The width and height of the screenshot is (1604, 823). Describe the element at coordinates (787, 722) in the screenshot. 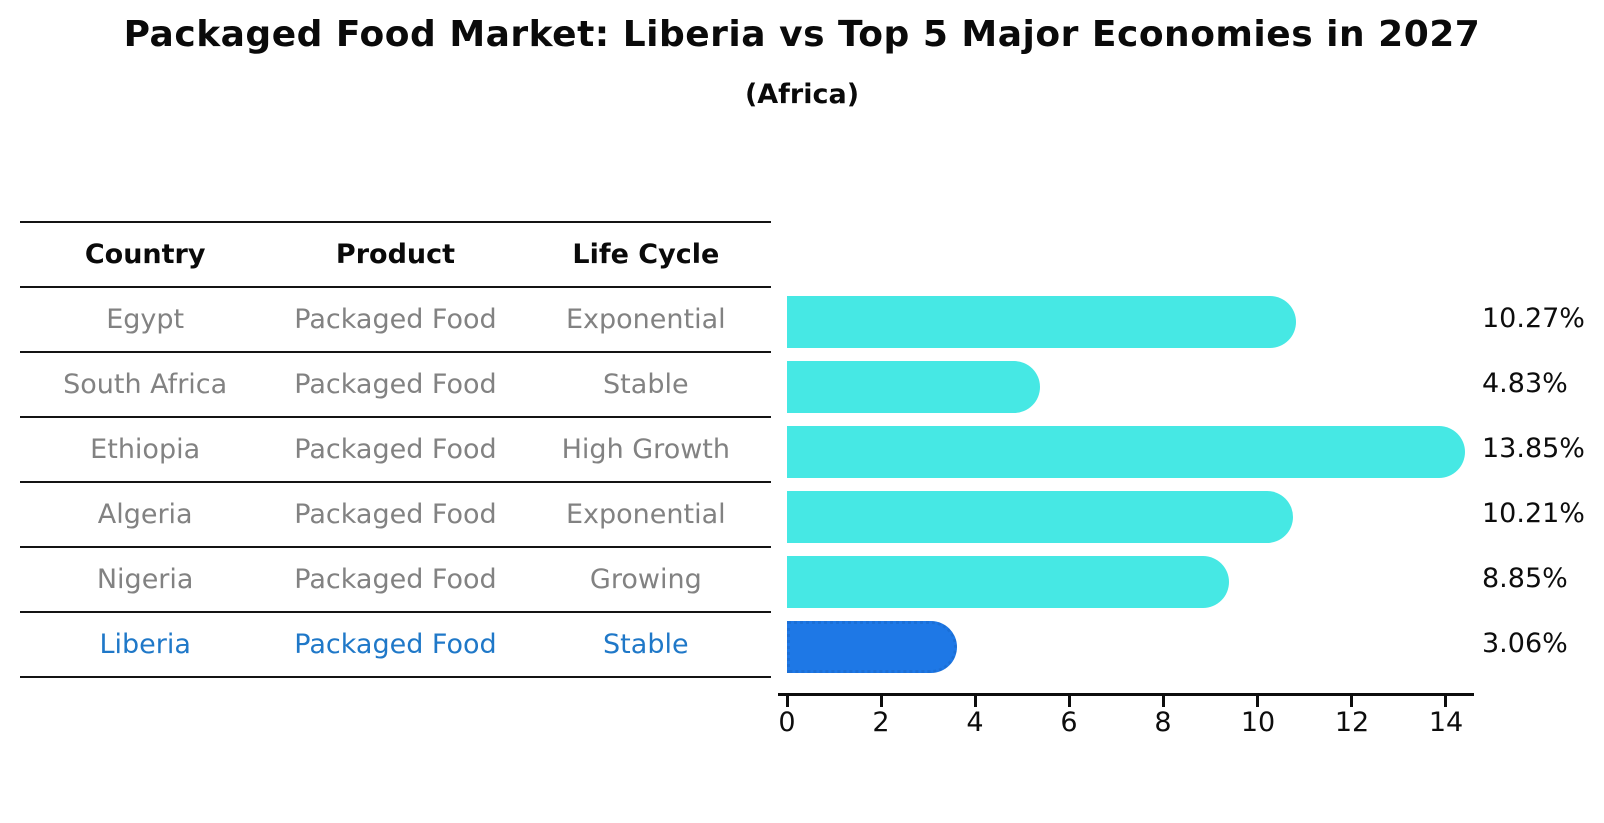

I see `x-tick-label: 0` at that location.